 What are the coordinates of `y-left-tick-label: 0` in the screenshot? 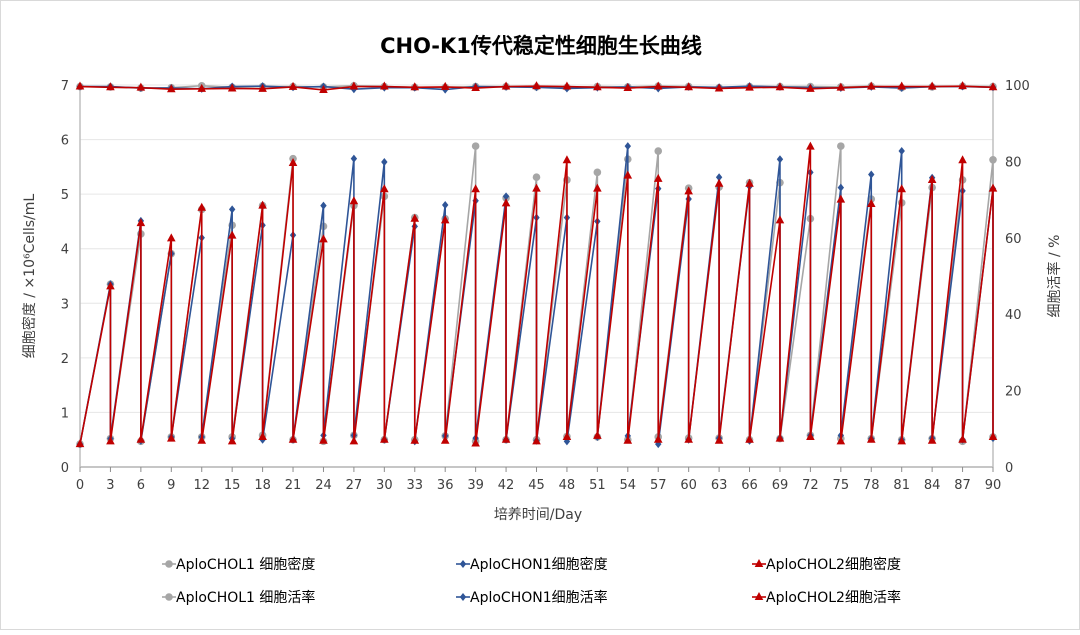 It's located at (65, 468).